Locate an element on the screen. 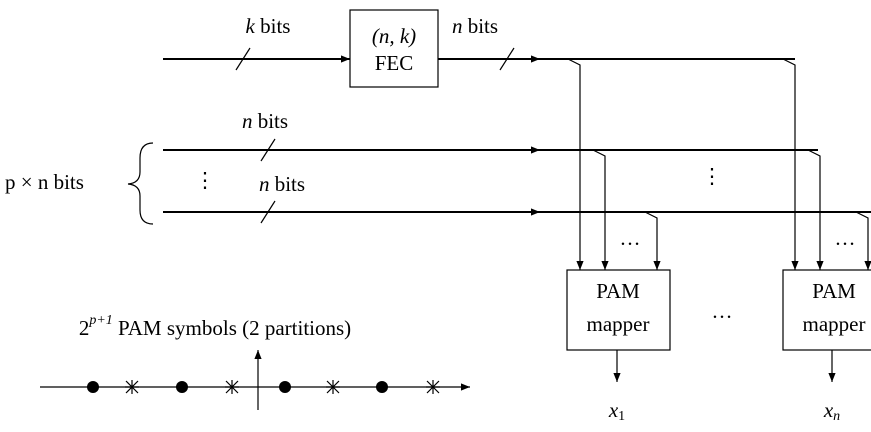 The height and width of the screenshot is (432, 871). fec-path is located at coordinates (479, 48).